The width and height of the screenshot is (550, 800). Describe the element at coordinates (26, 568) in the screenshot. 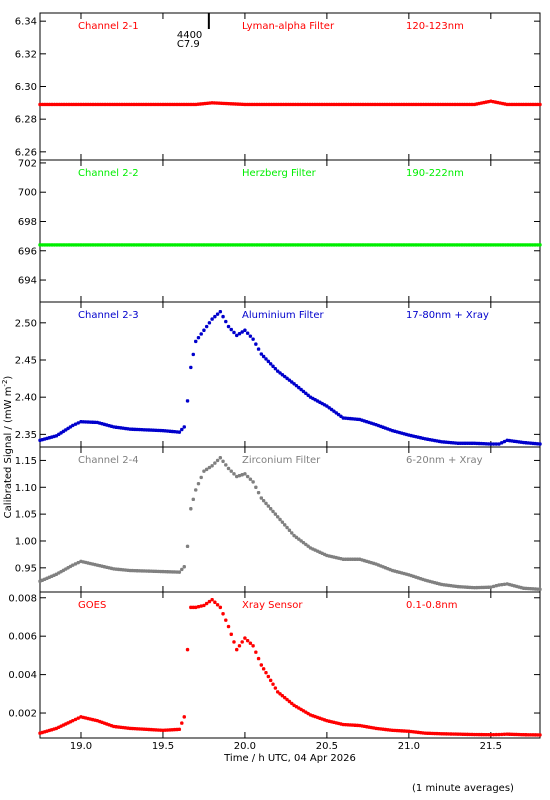

I see `y-tick-label: 0.95` at that location.